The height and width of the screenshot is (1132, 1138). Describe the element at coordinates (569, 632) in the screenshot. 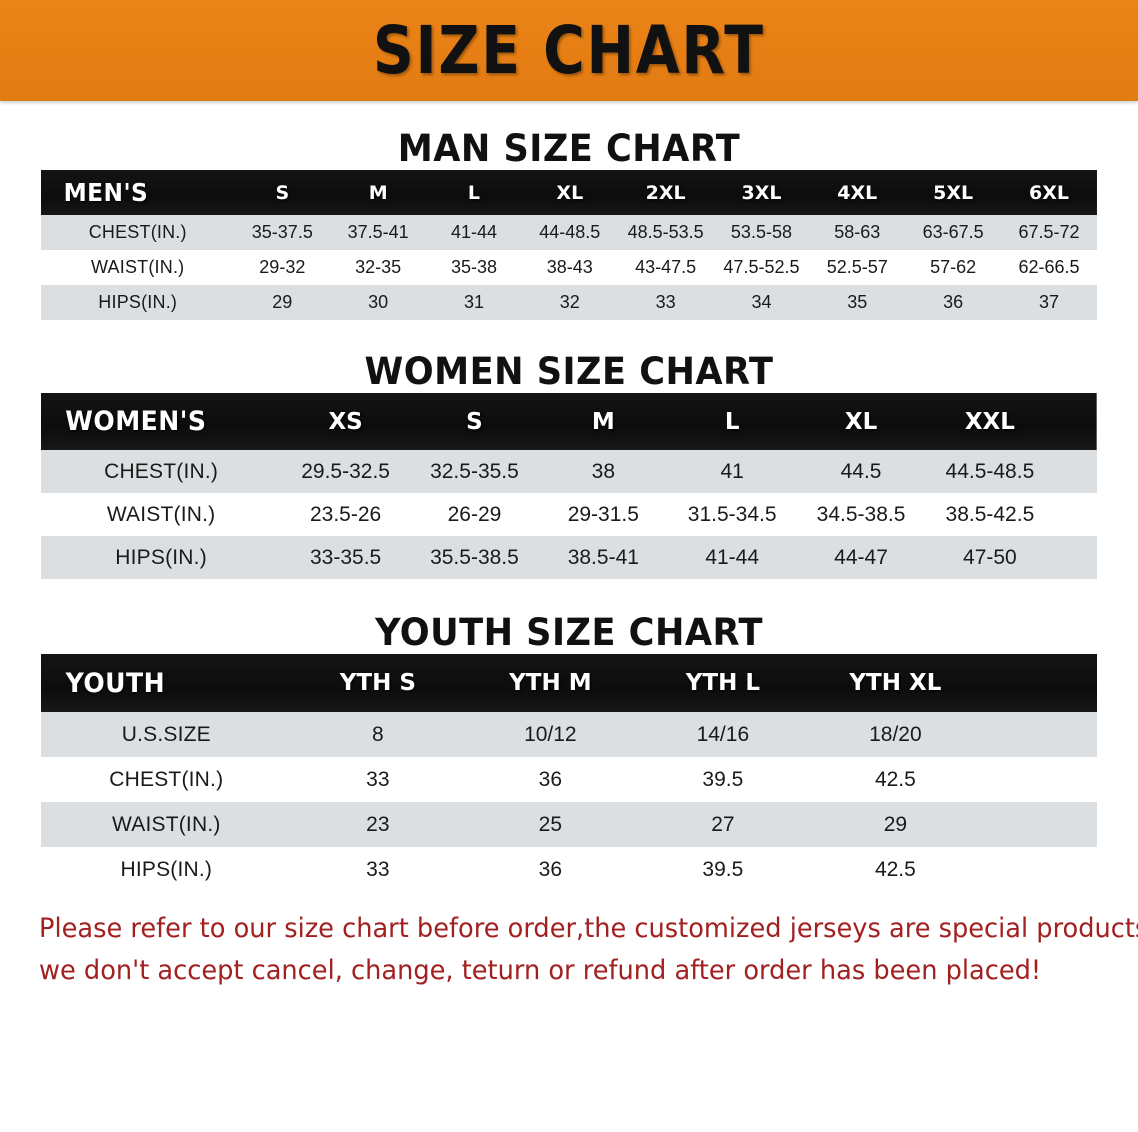

I see `youth-section-heading: YOUTH SIZE CHART` at that location.